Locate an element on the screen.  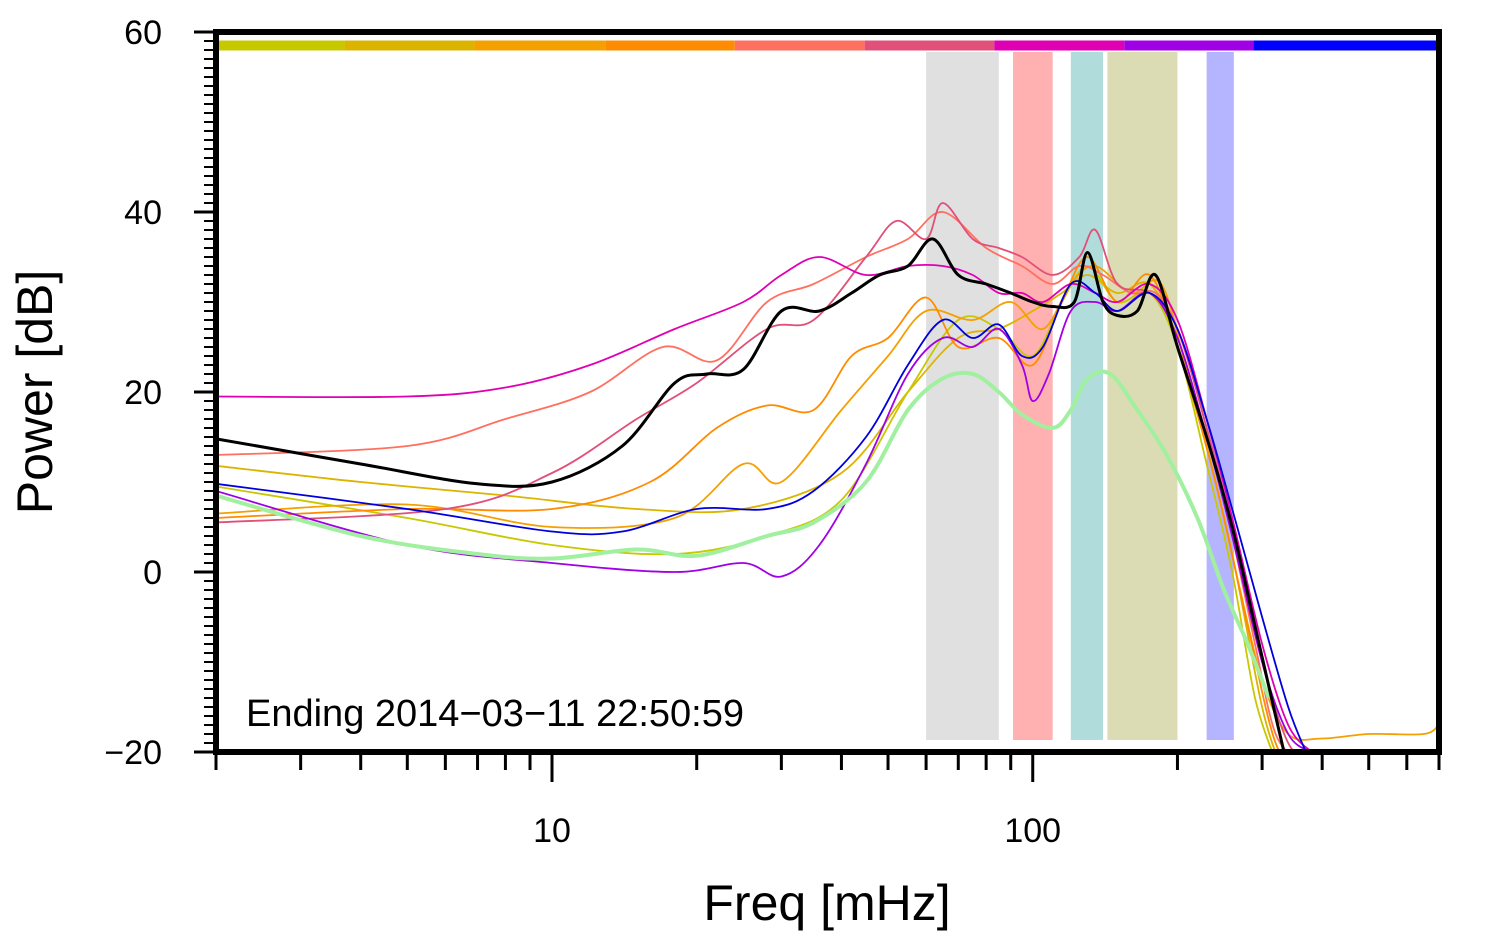
y-axis-ticks: −20 0 20 40 60 is located at coordinates (160, 393).